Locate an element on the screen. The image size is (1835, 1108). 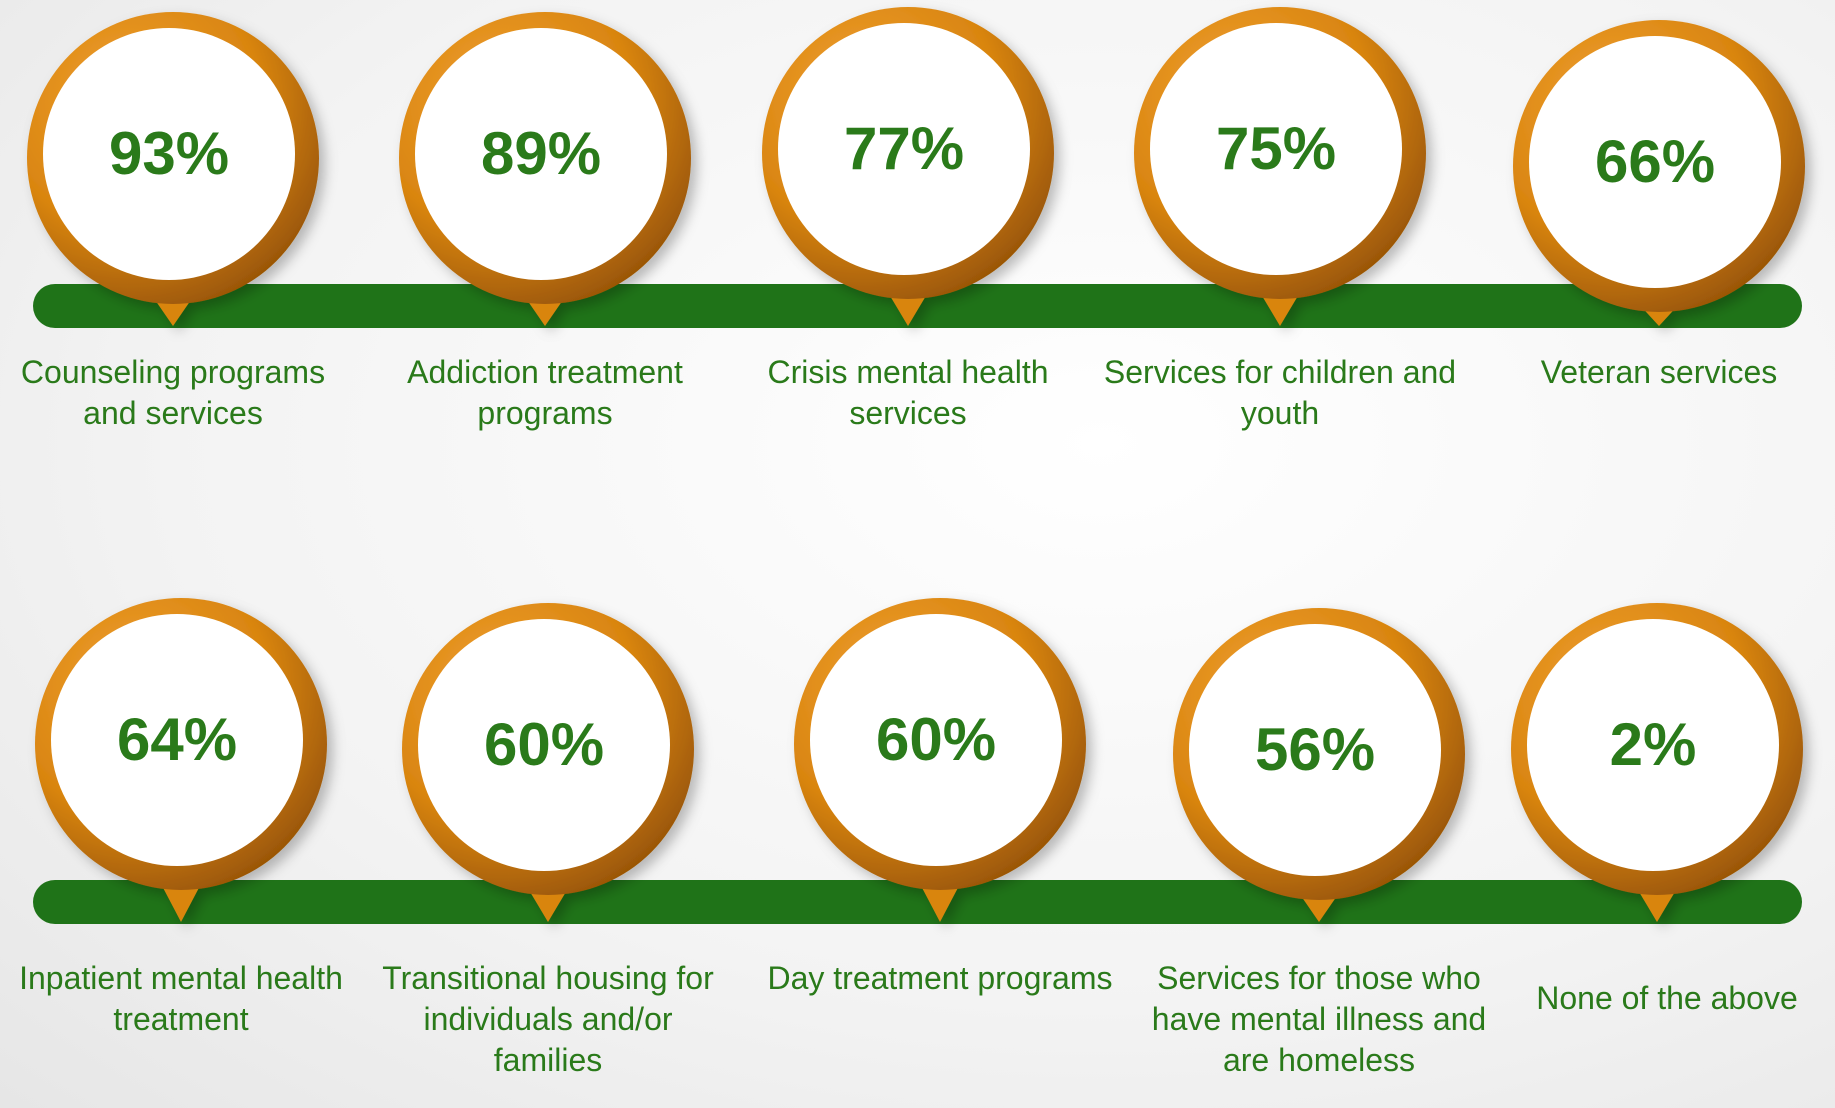
category-label: None of the above is located at coordinates (1667, 998).